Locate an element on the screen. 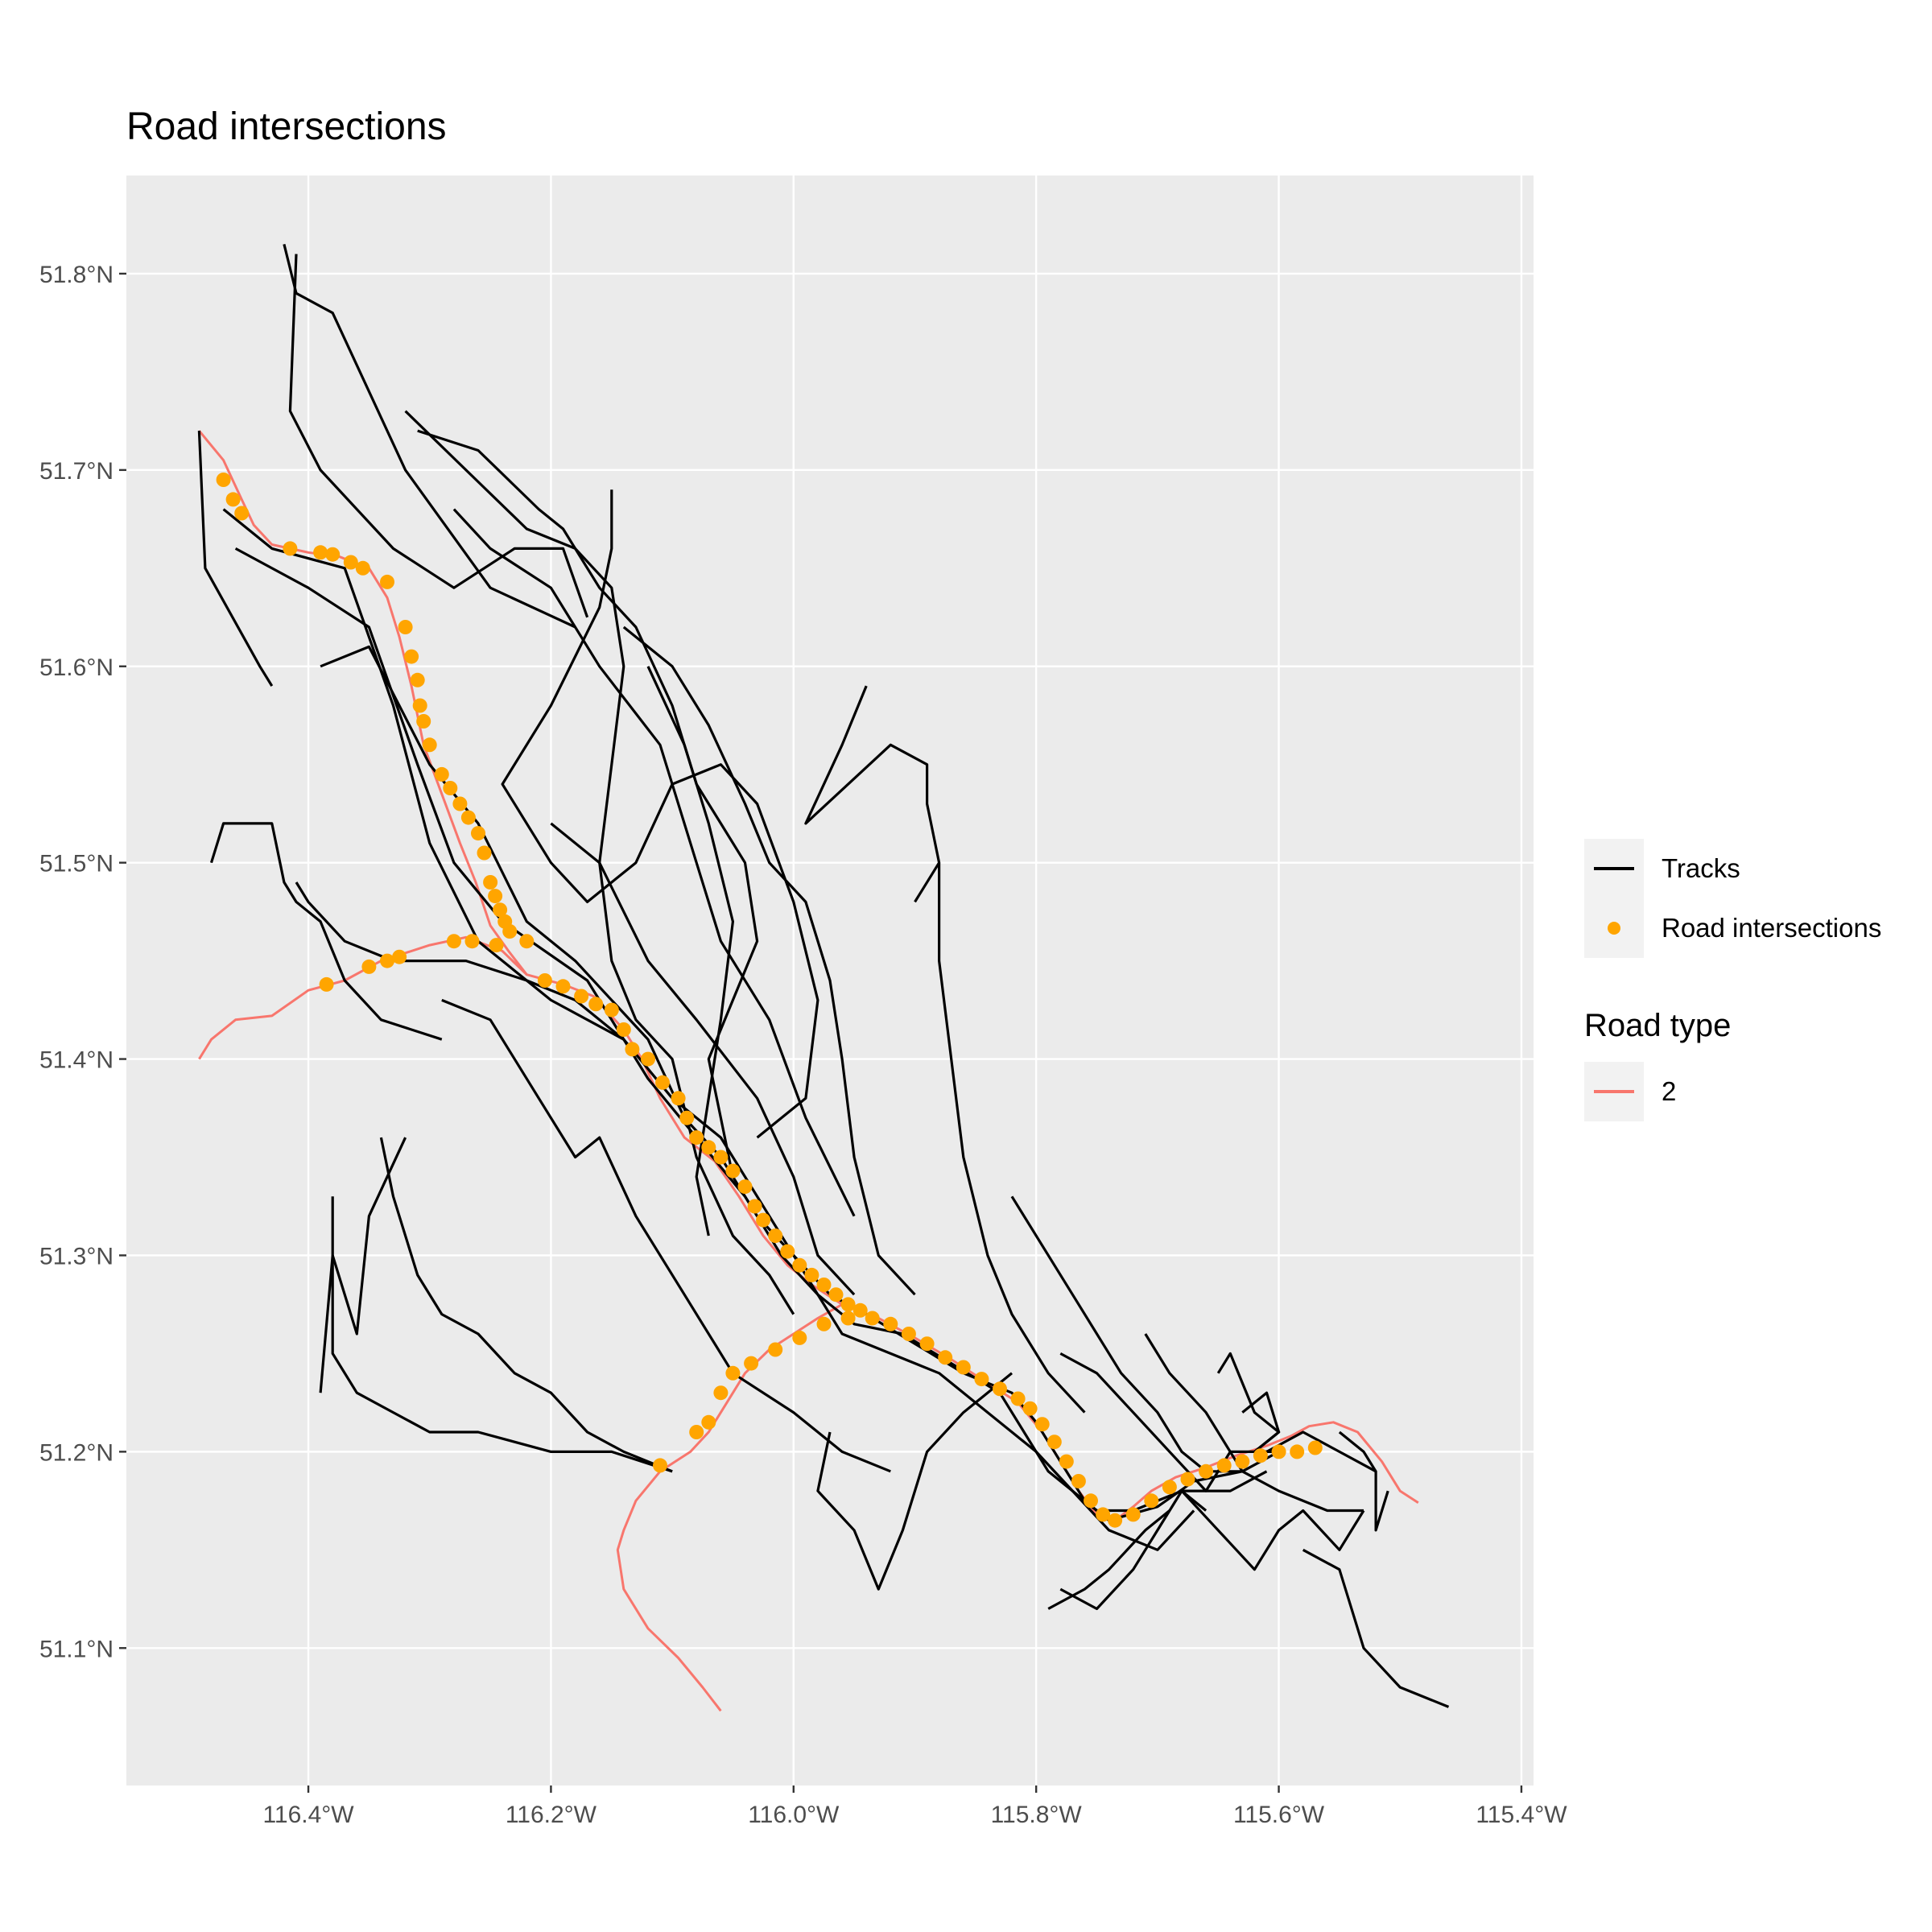 Image resolution: width=1932 pixels, height=1932 pixels. y-tick-label: 51.5°N is located at coordinates (76, 864).